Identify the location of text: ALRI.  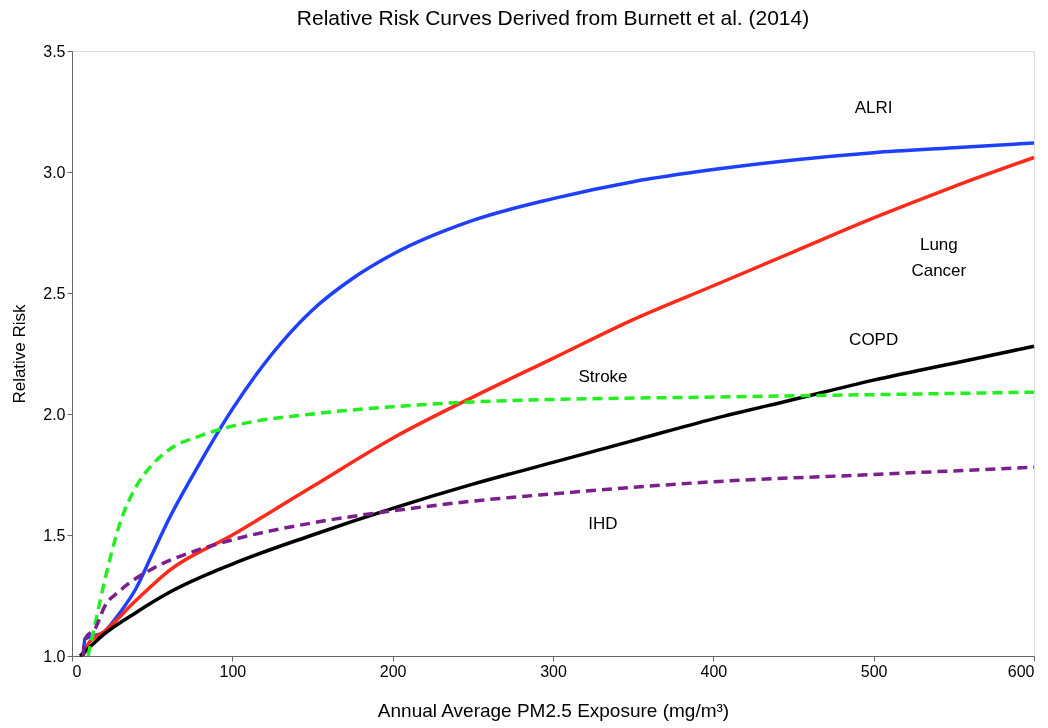
(873, 107).